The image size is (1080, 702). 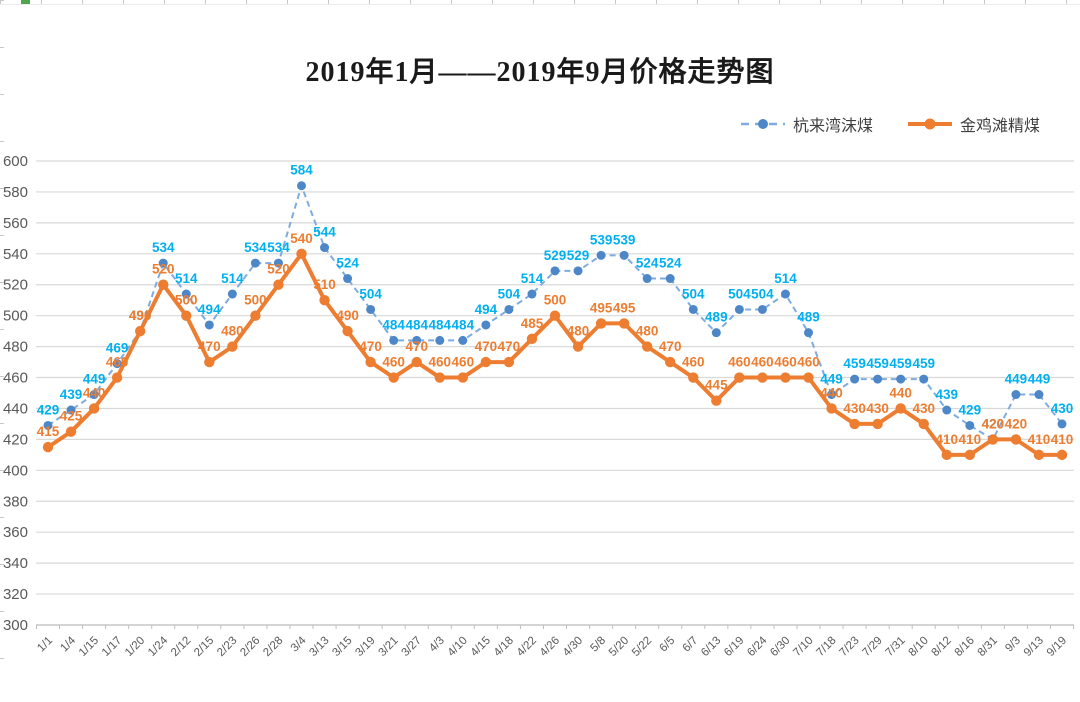 What do you see at coordinates (15, 625) in the screenshot?
I see `svg-text: 300` at bounding box center [15, 625].